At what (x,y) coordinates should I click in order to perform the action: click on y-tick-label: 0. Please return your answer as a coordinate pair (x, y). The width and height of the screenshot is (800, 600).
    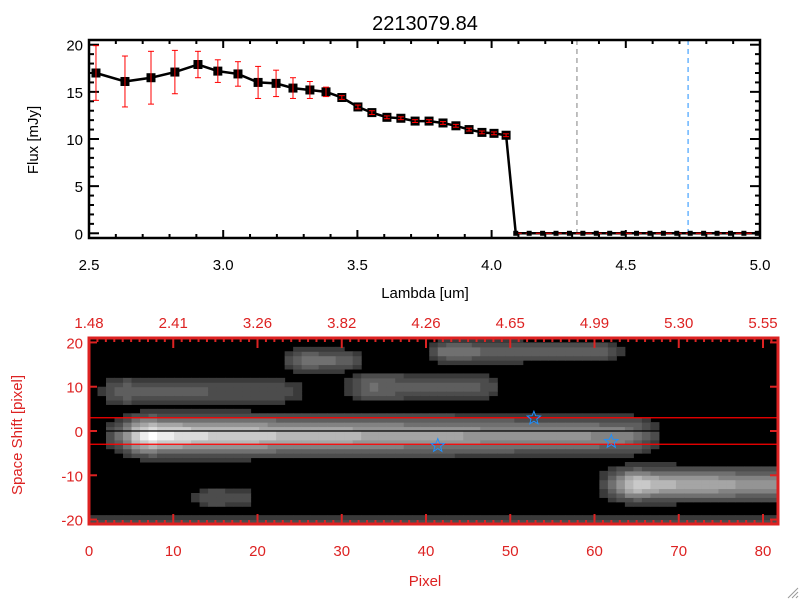
    Looking at the image, I should click on (79, 432).